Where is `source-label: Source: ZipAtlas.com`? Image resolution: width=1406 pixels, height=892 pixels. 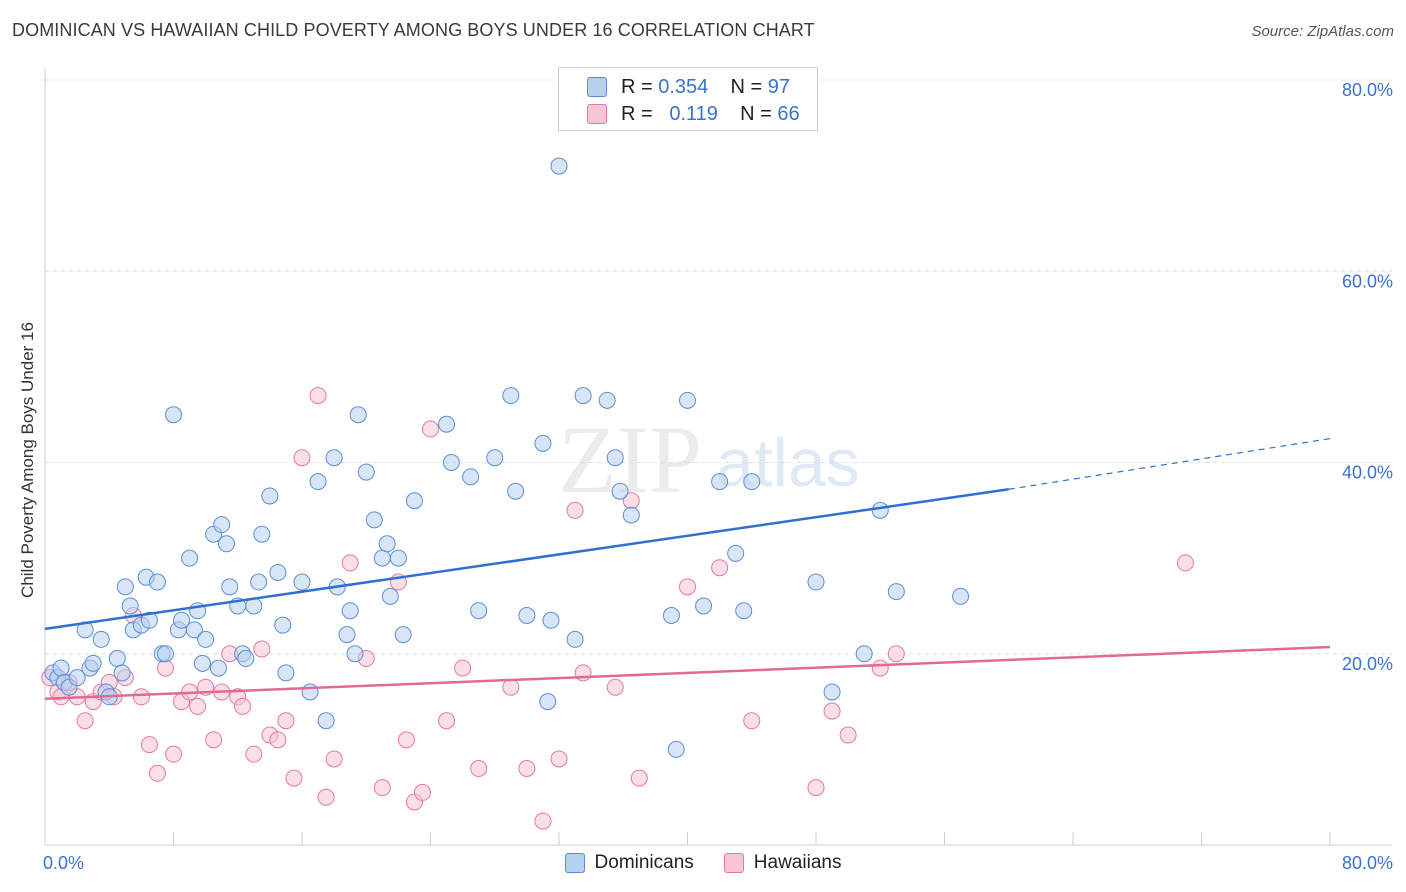 source-label: Source: ZipAtlas.com is located at coordinates (1322, 31).